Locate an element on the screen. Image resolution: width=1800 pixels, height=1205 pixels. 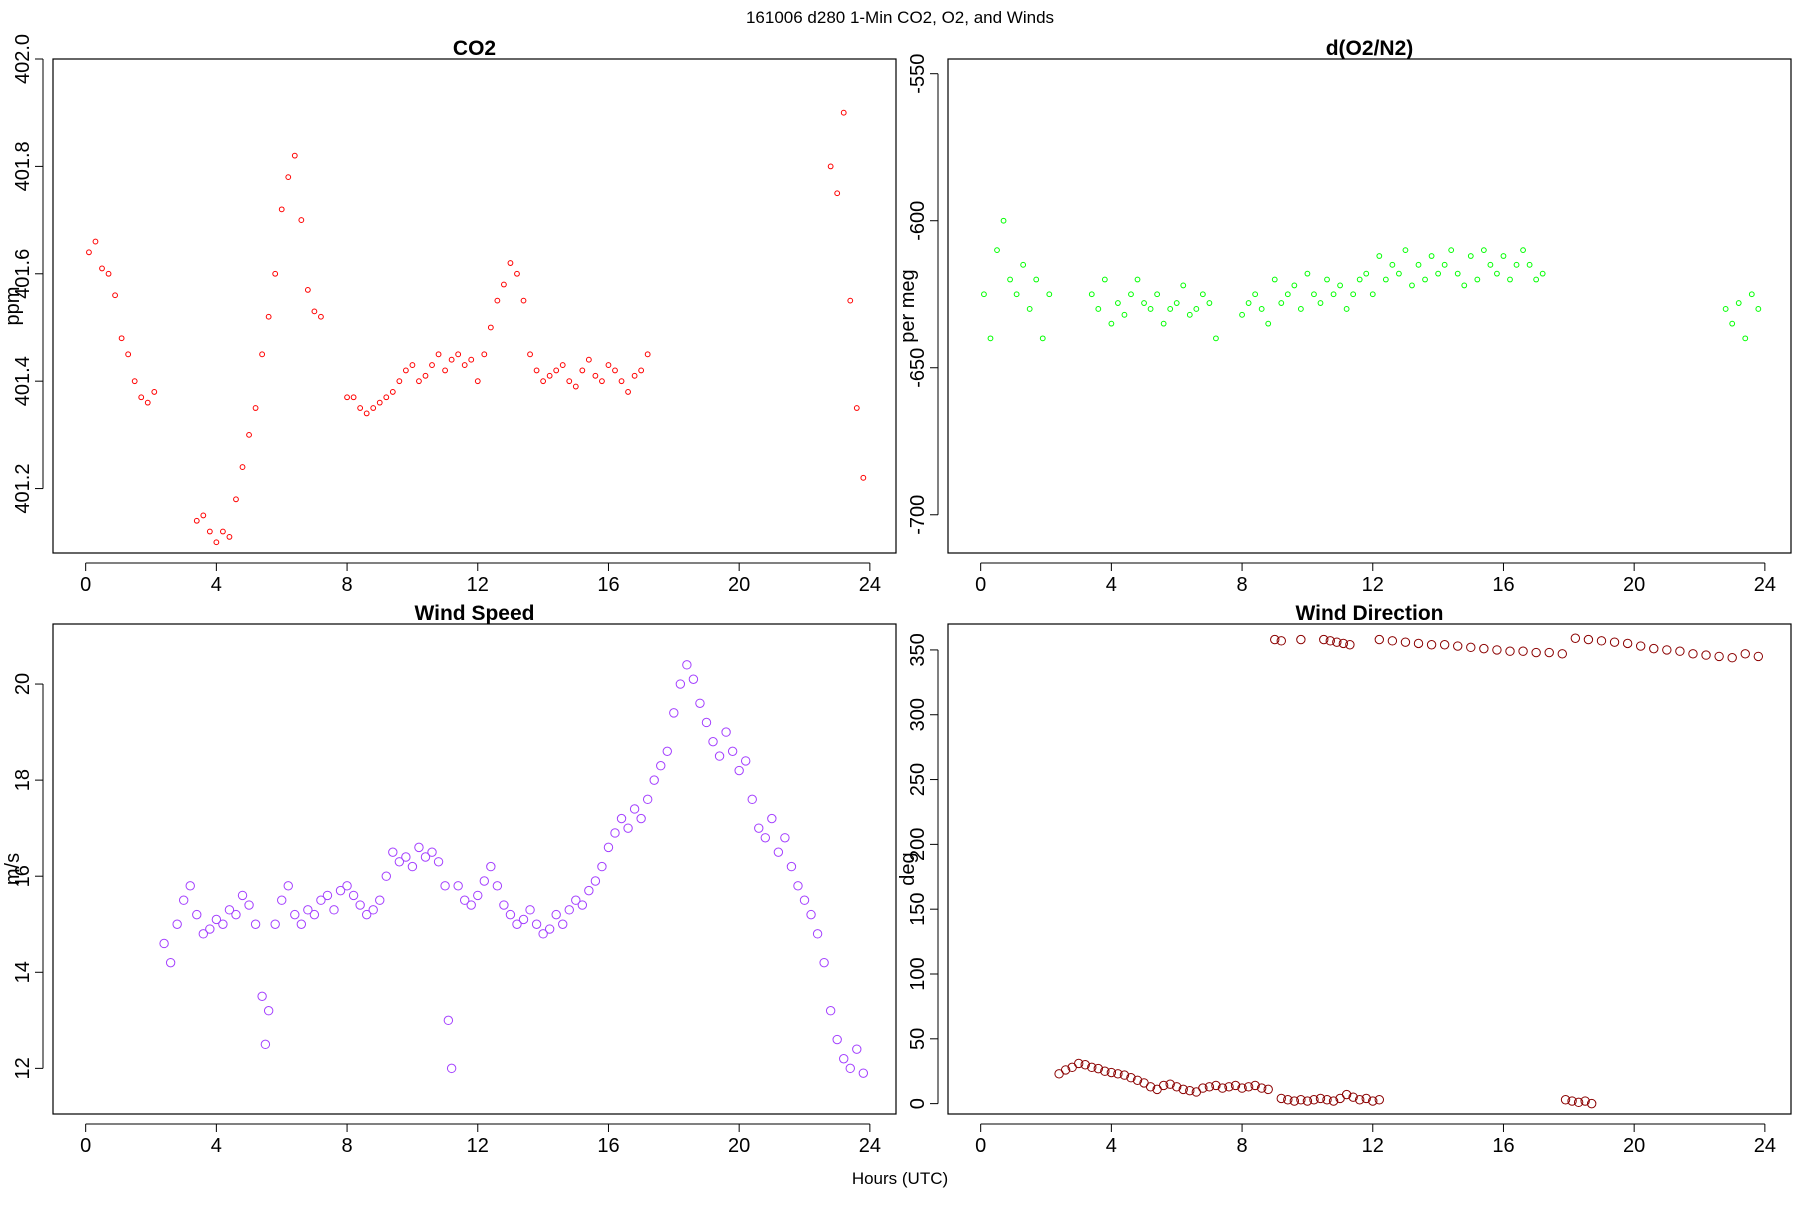
o2-x-tick-label: 0 is located at coordinates (980, 585).